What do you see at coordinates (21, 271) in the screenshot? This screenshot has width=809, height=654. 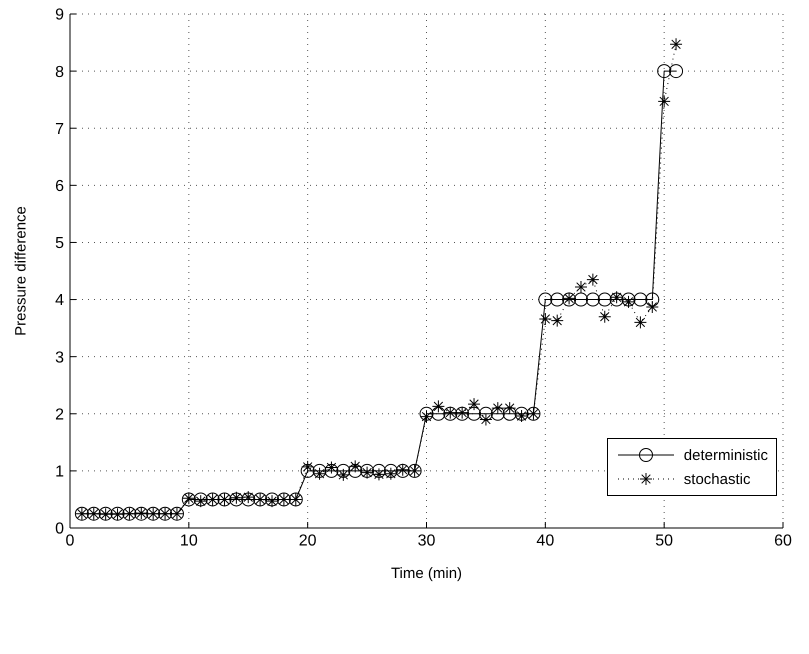 I see `y-axis-title: Pressure difference` at bounding box center [21, 271].